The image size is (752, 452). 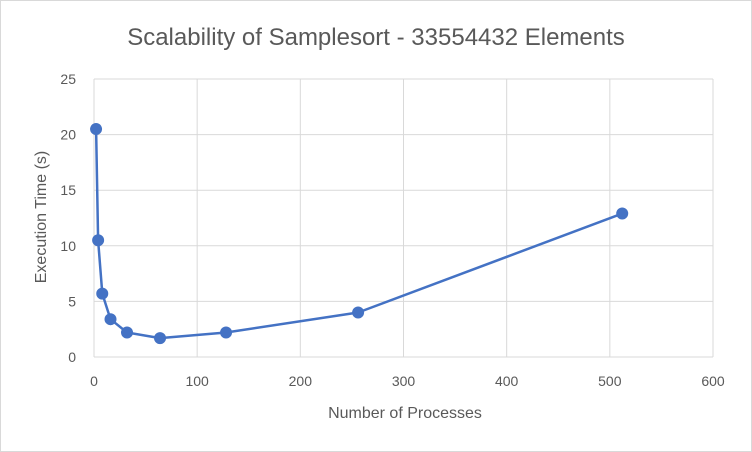 What do you see at coordinates (94, 381) in the screenshot?
I see `x-tick-label: 0` at bounding box center [94, 381].